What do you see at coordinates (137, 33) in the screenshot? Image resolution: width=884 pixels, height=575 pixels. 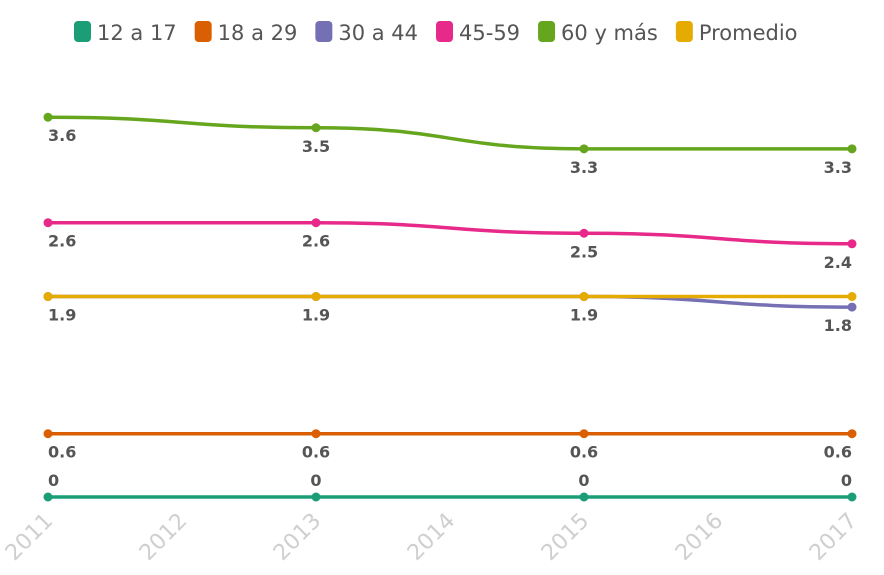 I see `legend-label: 12 a 17` at bounding box center [137, 33].